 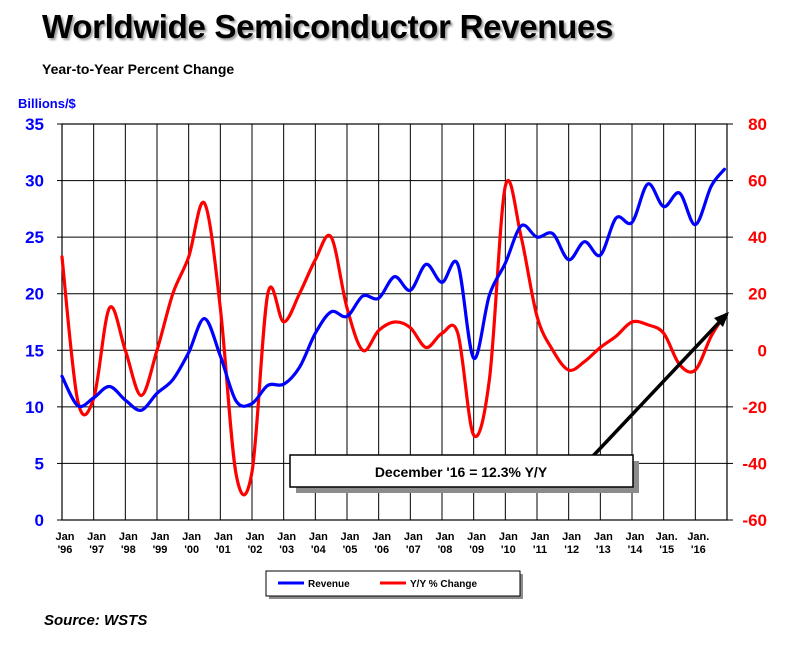 I want to click on x-tick-label-year: '10, so click(x=508, y=550).